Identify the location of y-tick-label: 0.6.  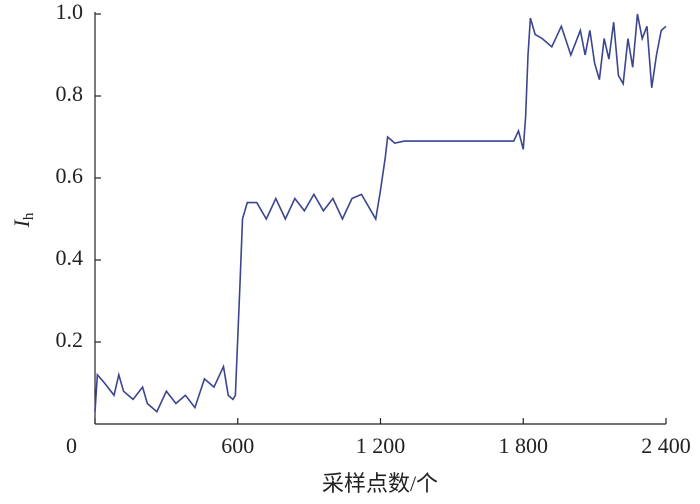
(70, 175).